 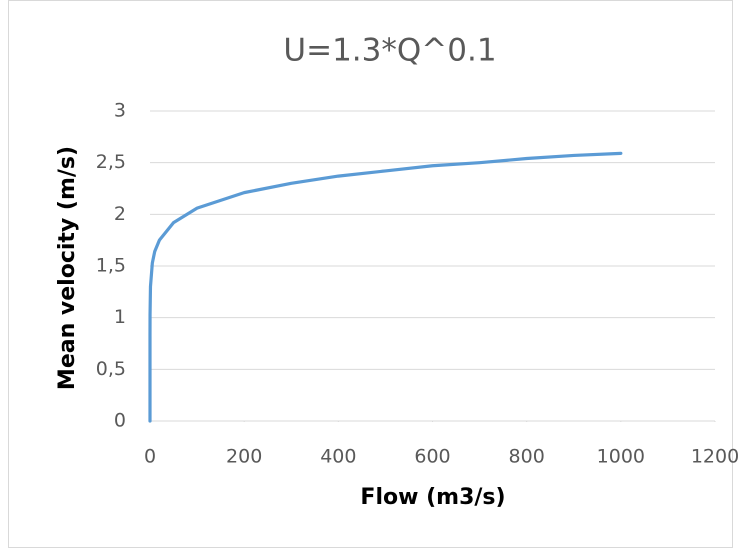 What do you see at coordinates (120, 421) in the screenshot?
I see `y-tick-label: 0` at bounding box center [120, 421].